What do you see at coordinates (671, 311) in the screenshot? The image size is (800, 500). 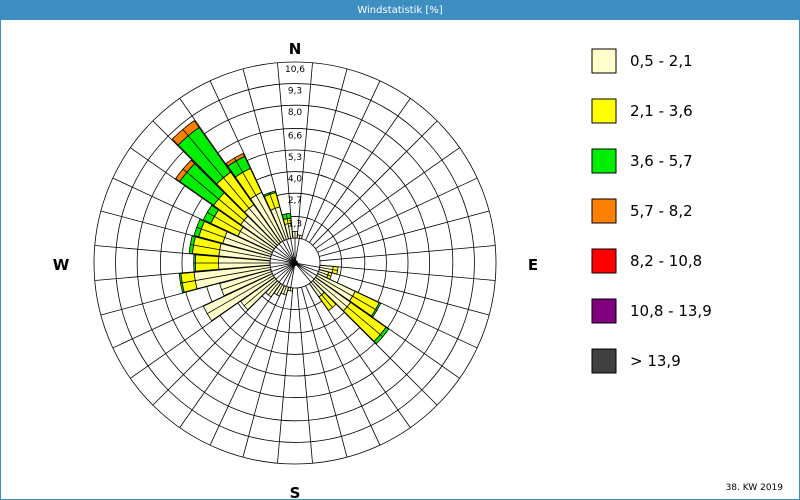 I see `legend-label: 10,8 - 13,9` at bounding box center [671, 311].